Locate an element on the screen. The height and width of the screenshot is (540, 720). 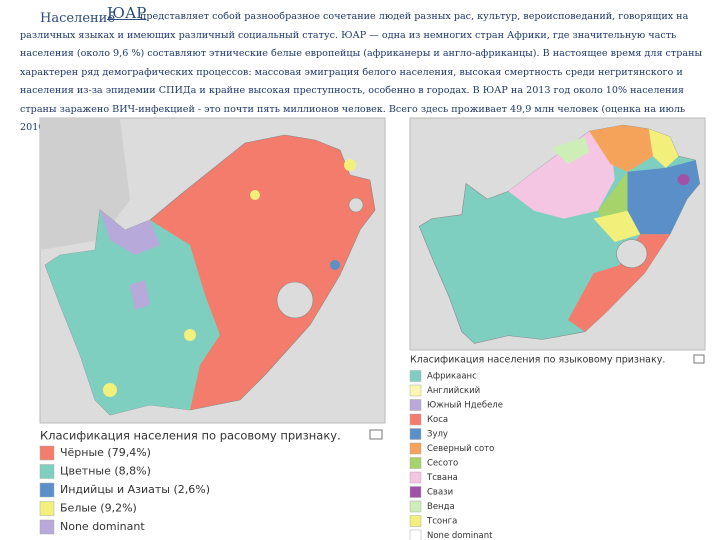
legend-label: Тсвана is located at coordinates (442, 478).